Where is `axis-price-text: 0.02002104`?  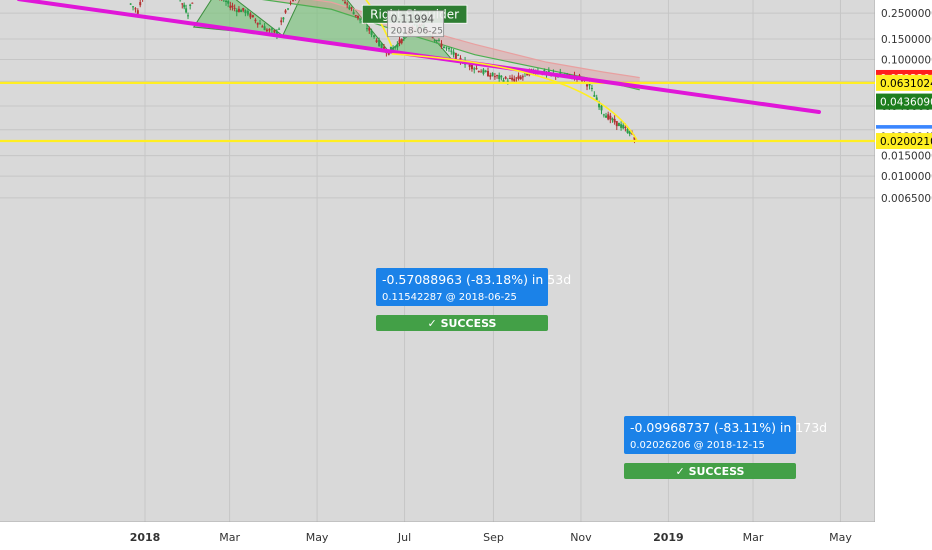 axis-price-text: 0.02002104 is located at coordinates (906, 142).